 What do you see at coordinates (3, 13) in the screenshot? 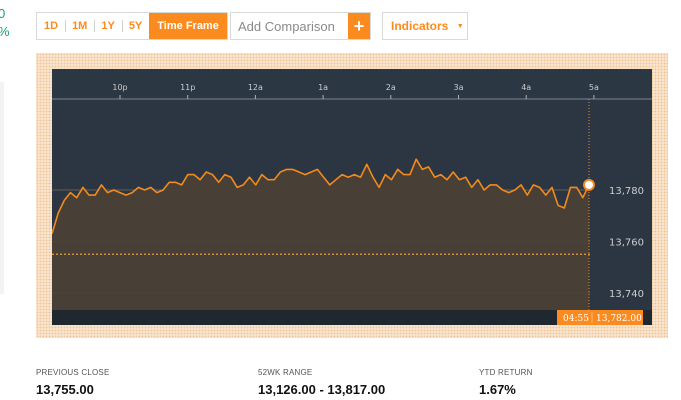
I see `edge-value: 0` at bounding box center [3, 13].